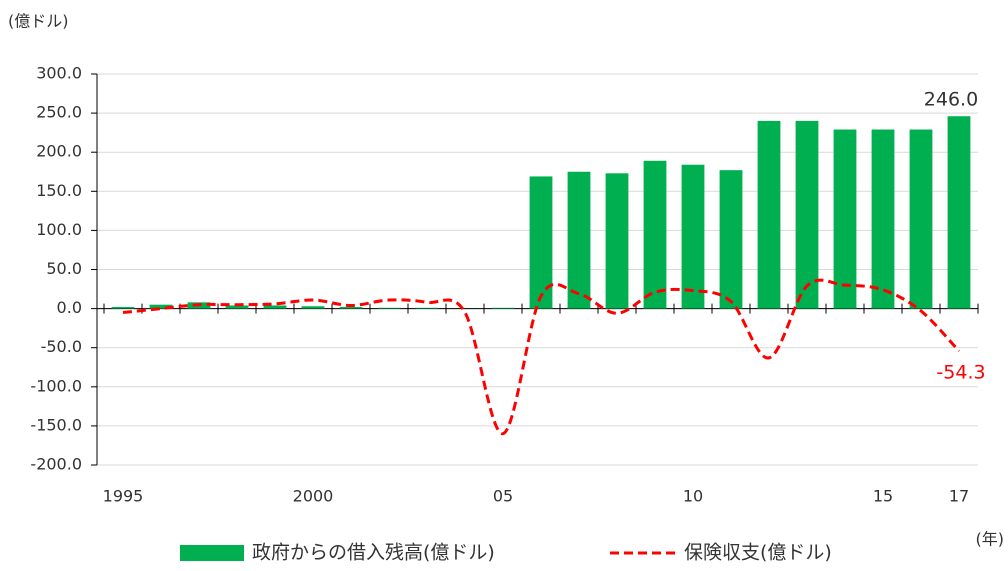 This screenshot has width=1008, height=571. I want to click on y-tick-label: 250.0, so click(59, 112).